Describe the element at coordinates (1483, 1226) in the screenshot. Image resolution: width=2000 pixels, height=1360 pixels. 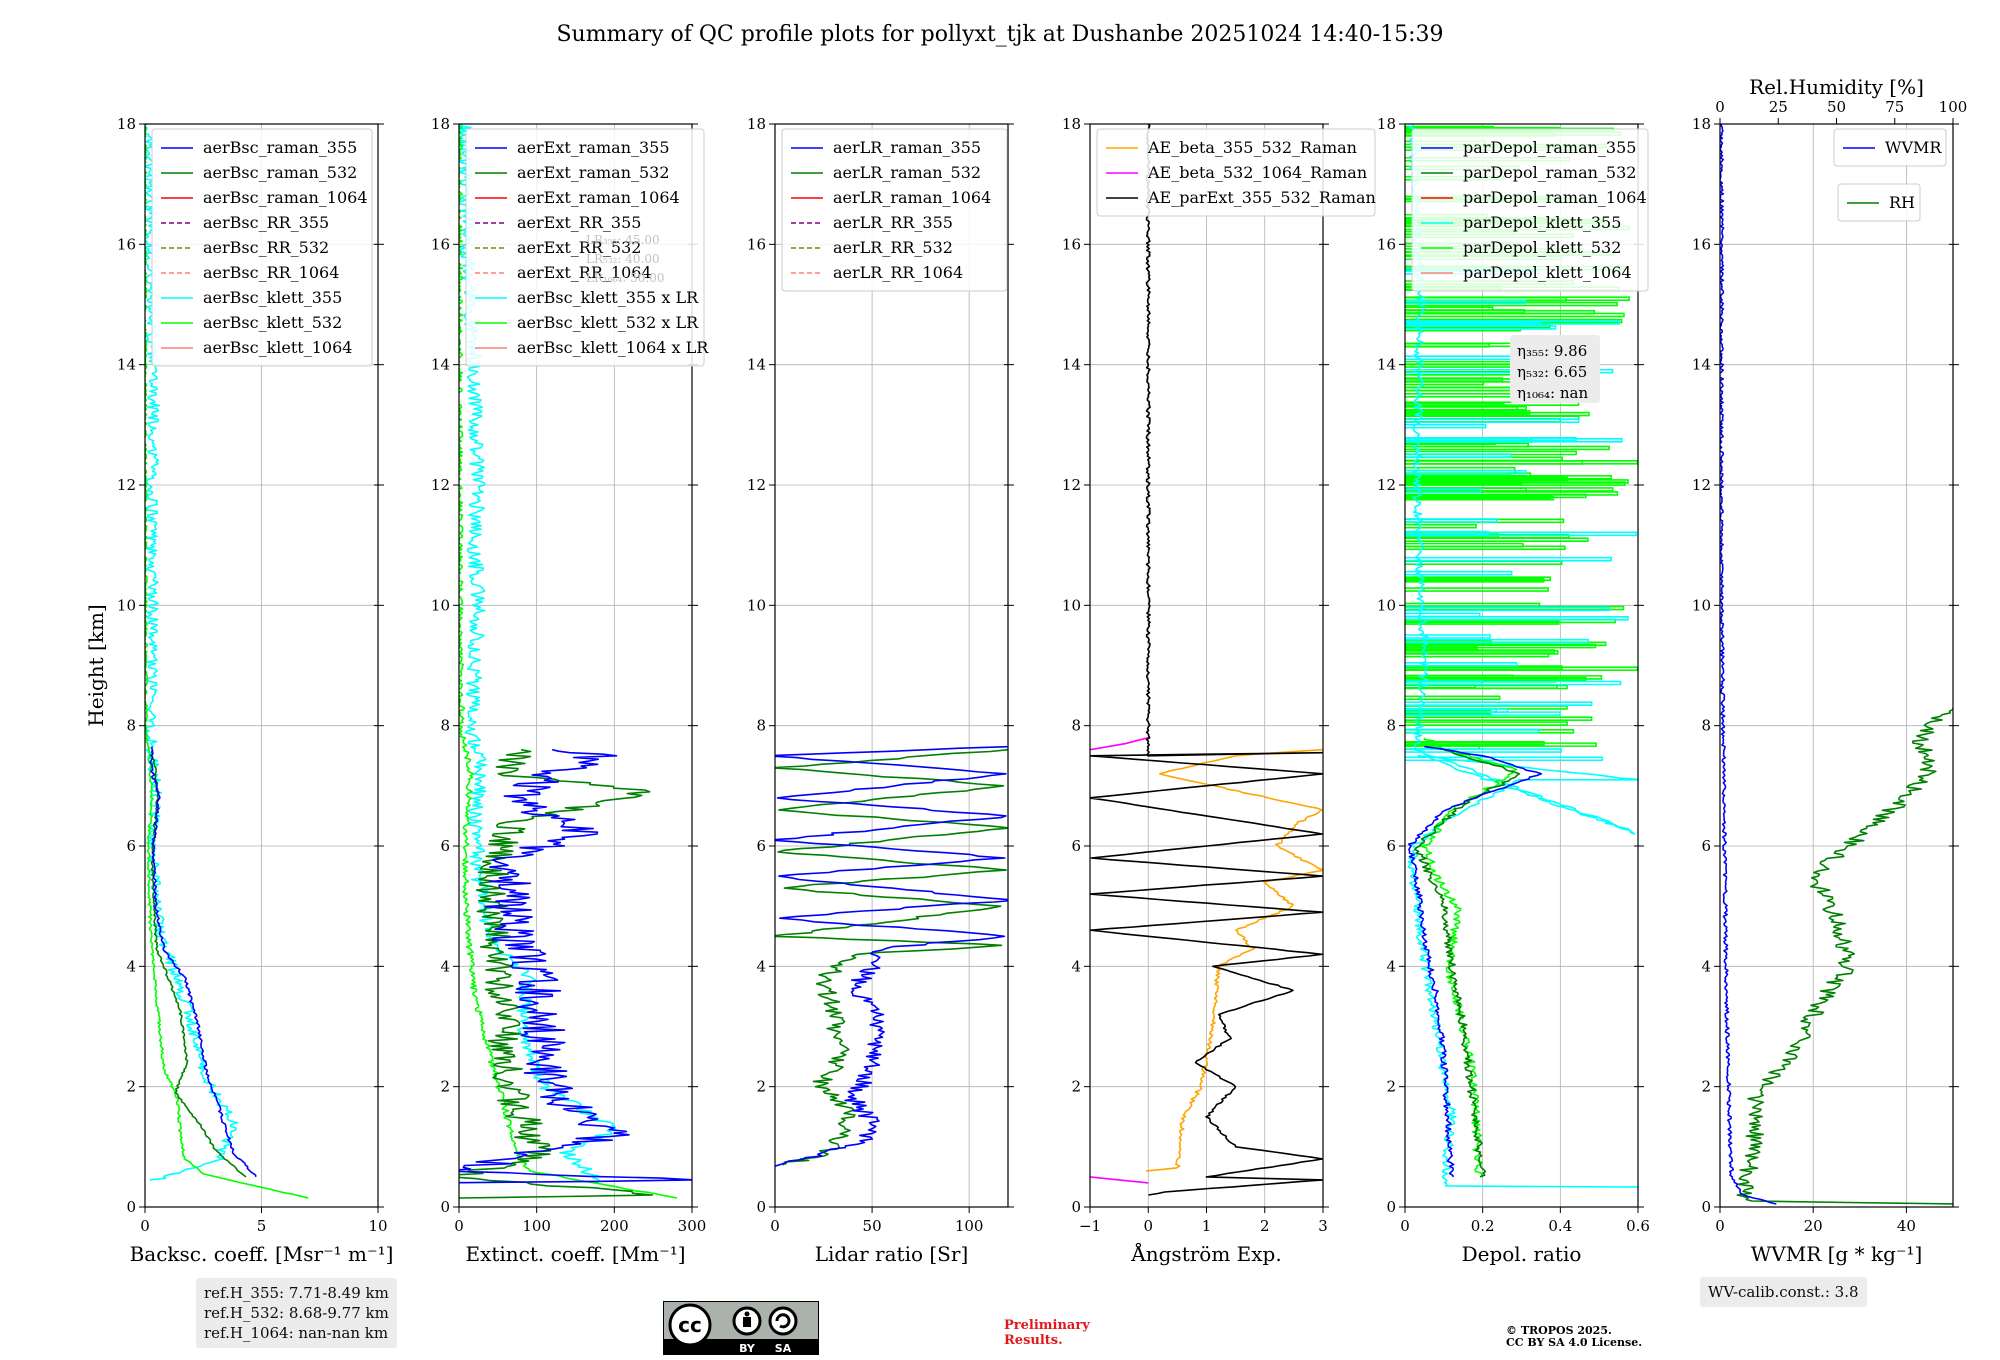
I see `x-tick-label: 0.2` at that location.